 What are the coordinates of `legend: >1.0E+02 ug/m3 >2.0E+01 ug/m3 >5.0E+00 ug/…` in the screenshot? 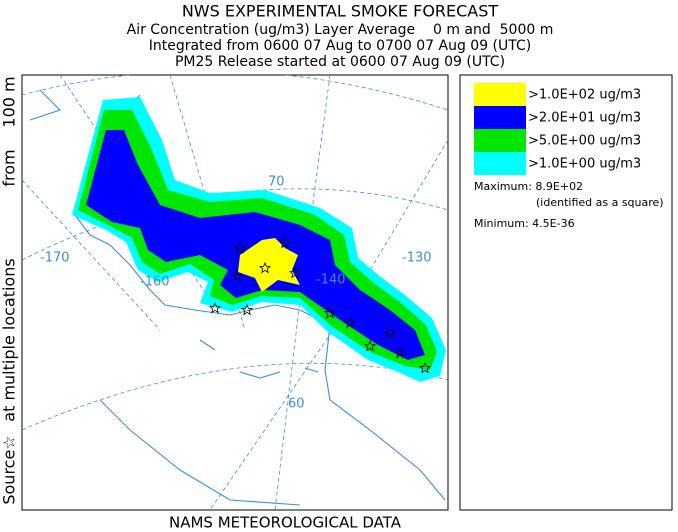 It's located at (557, 129).